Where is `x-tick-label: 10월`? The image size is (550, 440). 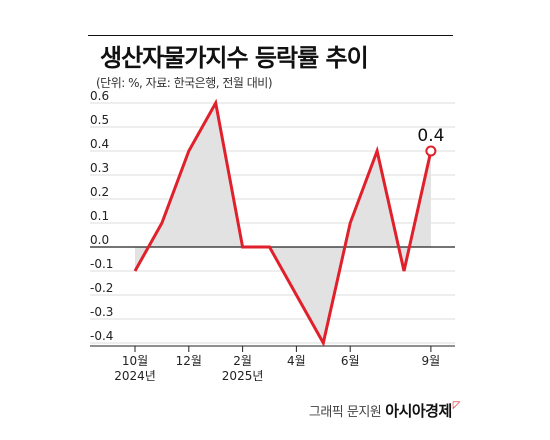 x-tick-label: 10월 is located at coordinates (135, 361).